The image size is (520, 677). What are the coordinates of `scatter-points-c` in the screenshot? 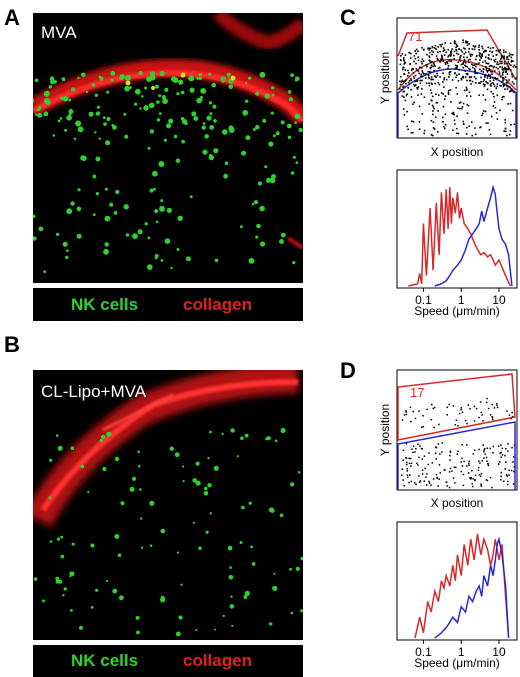 It's located at (458, 88).